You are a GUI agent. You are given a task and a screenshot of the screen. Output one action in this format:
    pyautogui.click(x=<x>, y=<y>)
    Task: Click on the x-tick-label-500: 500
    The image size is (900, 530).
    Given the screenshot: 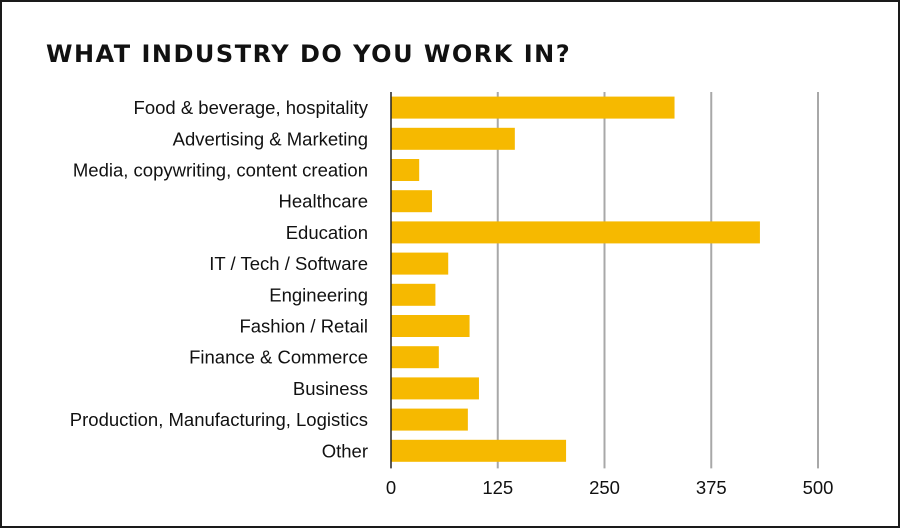 What is the action you would take?
    pyautogui.click(x=818, y=487)
    